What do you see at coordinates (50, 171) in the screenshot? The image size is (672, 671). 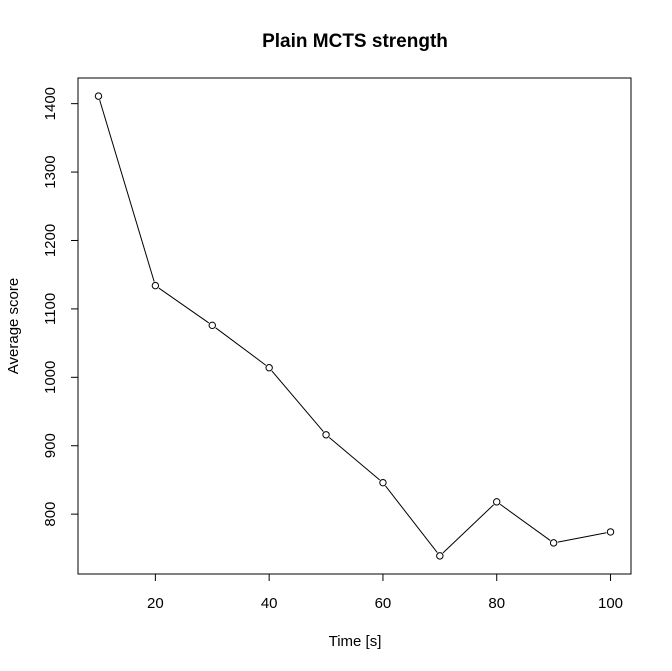 I see `y-tick-label: 1300` at bounding box center [50, 171].